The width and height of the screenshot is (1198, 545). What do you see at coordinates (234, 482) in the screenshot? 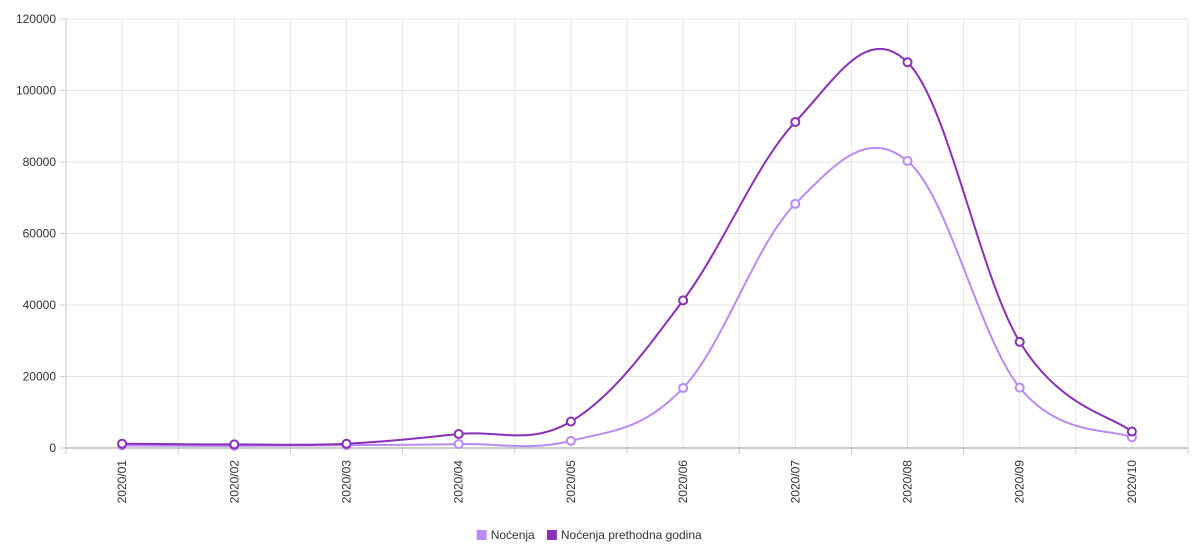
I see `x-tick-label: 2020/02` at bounding box center [234, 482].